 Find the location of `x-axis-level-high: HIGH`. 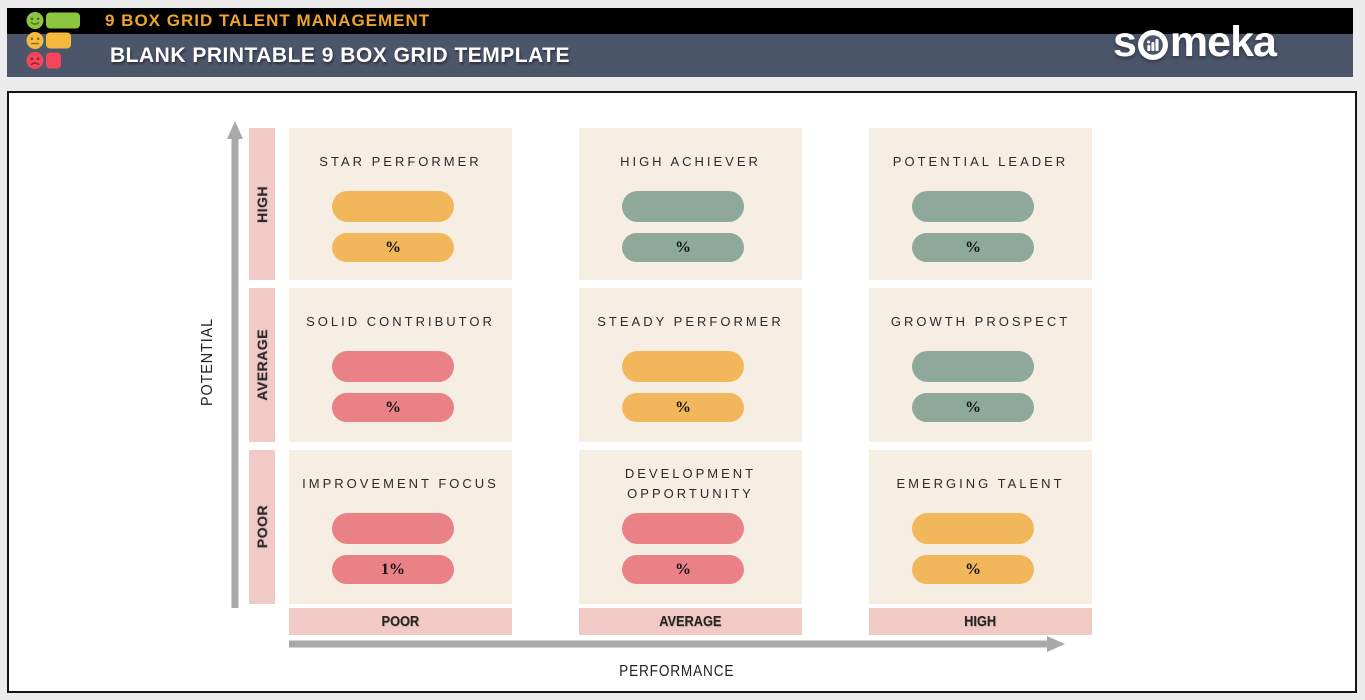

x-axis-level-high: HIGH is located at coordinates (980, 621).